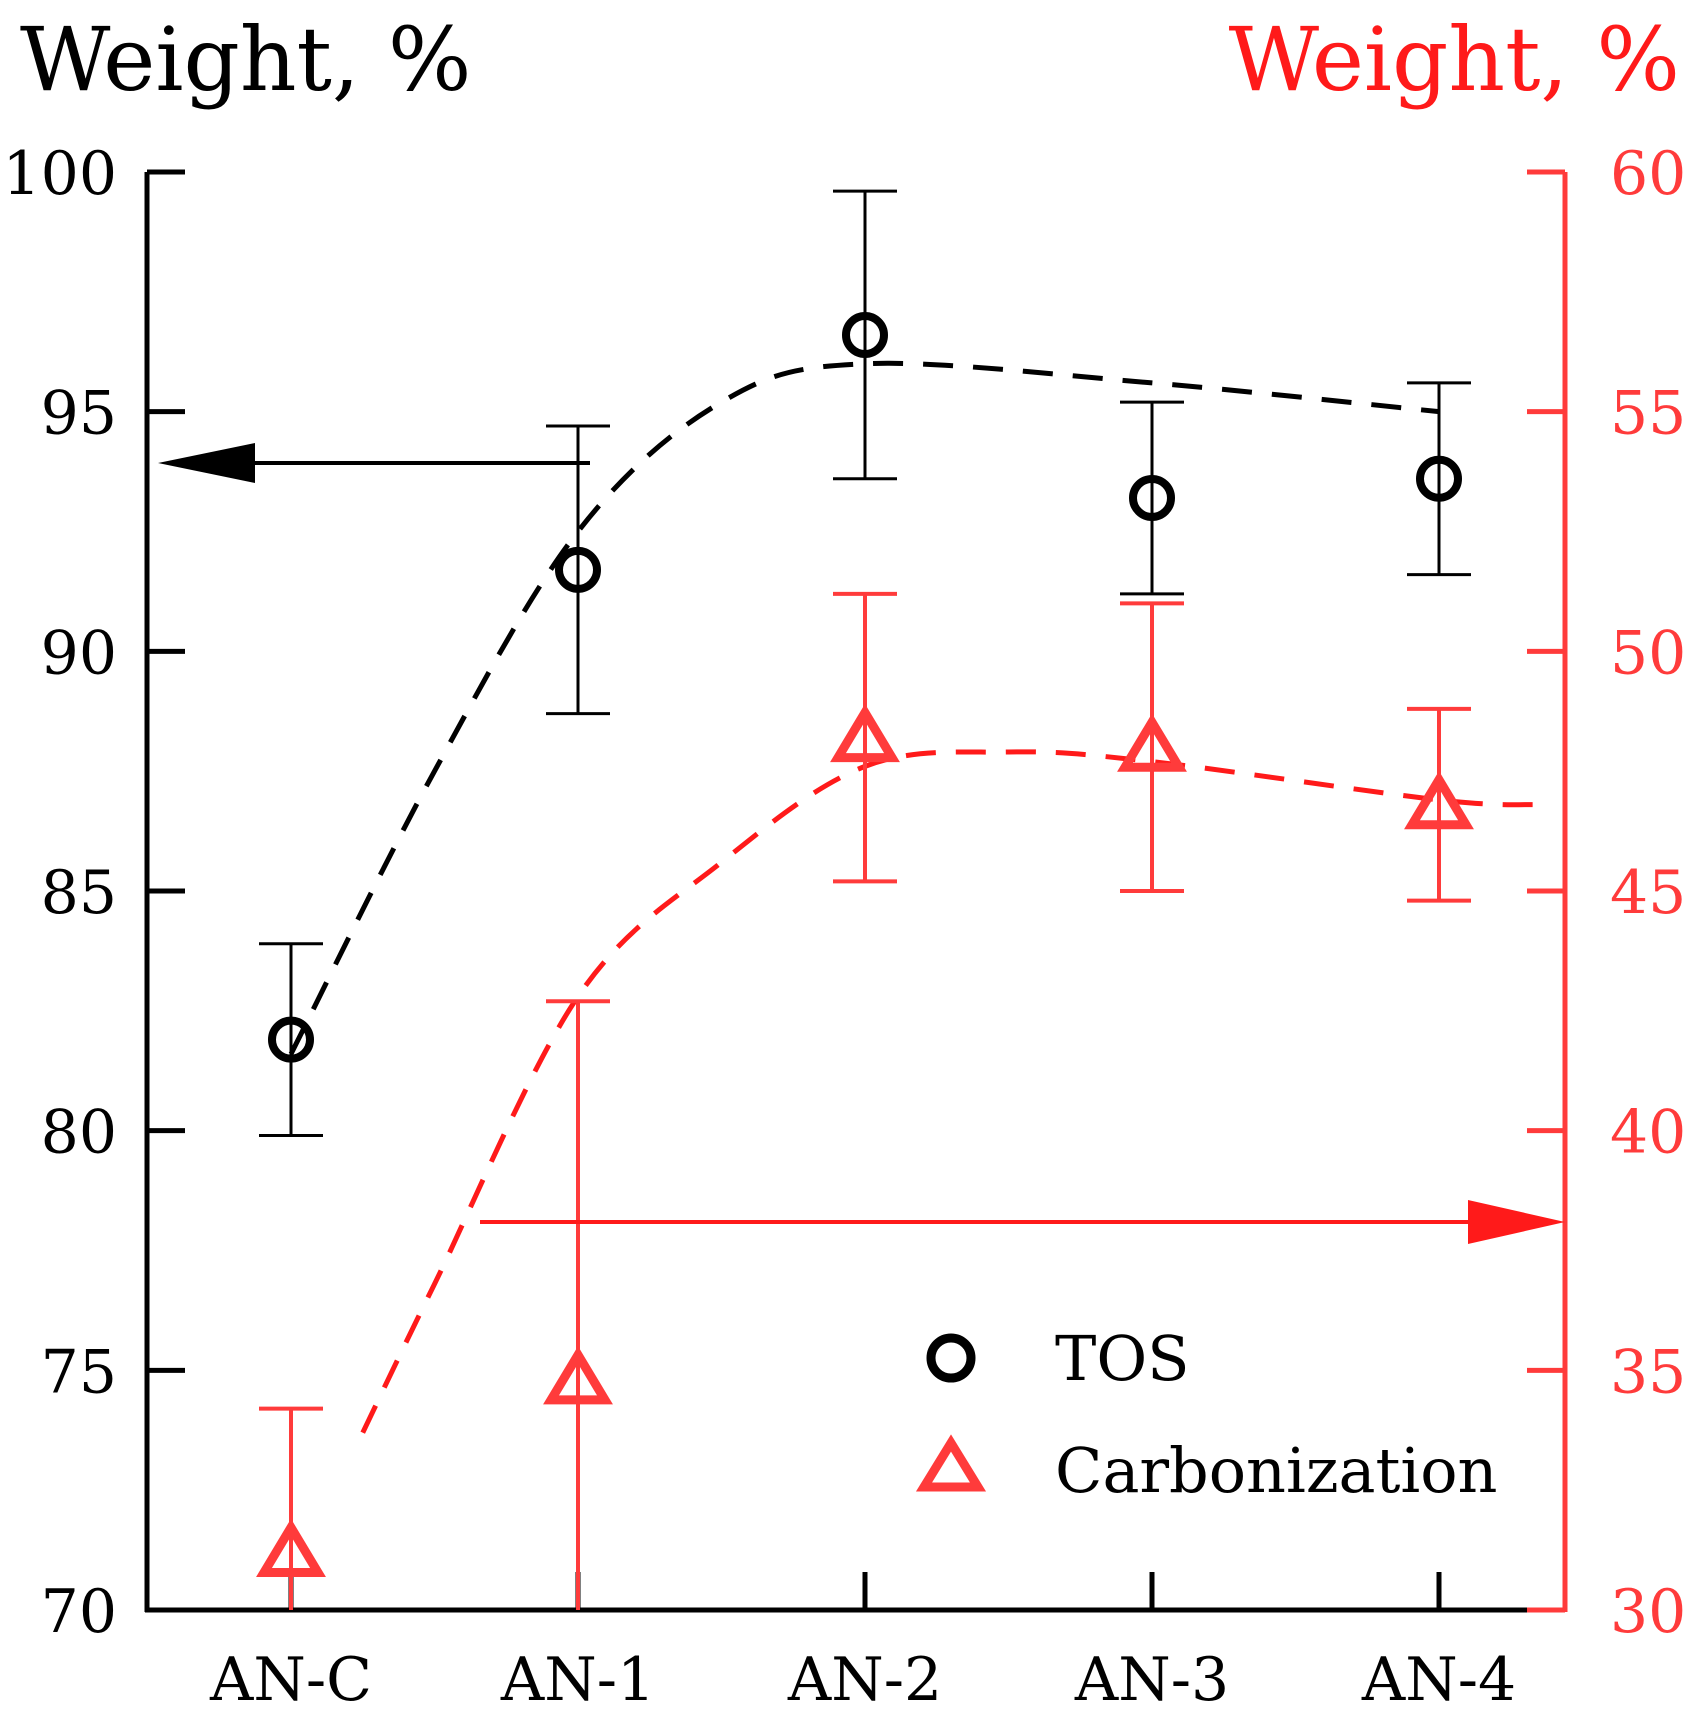 This screenshot has height=1717, width=1703. I want to click on x-tick-label: AN-1, so click(577, 1680).